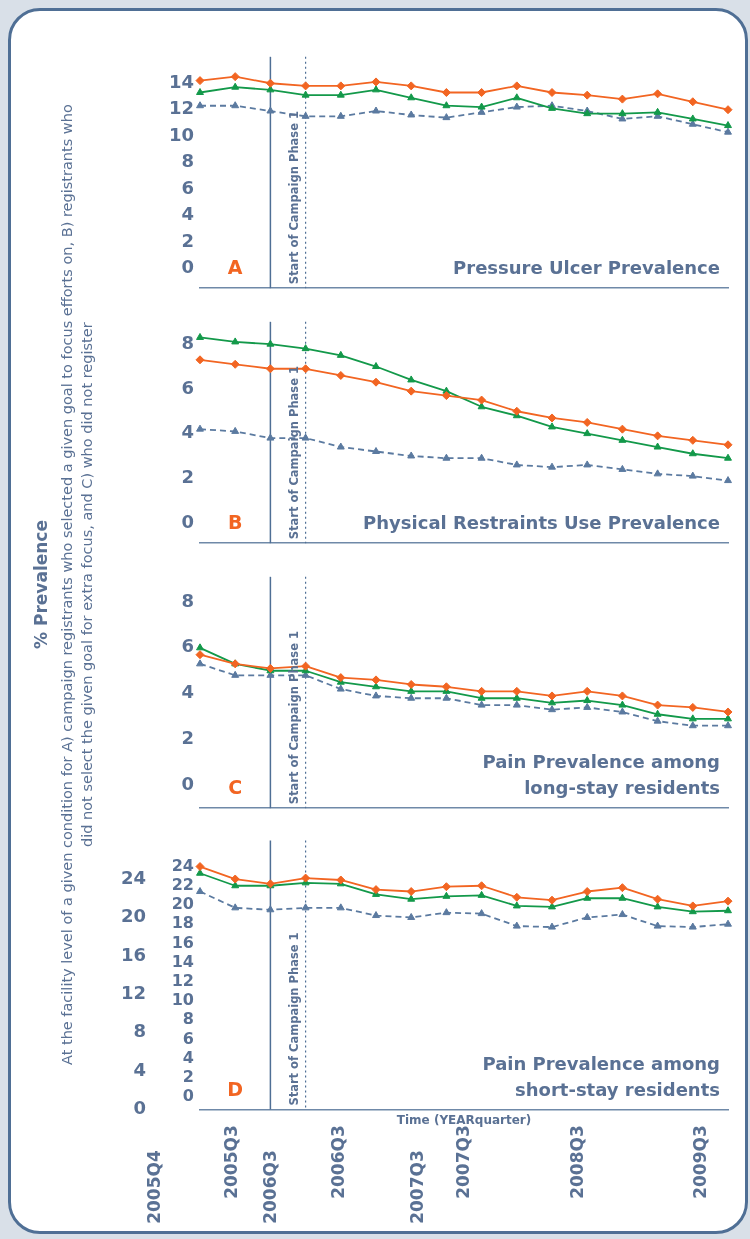  What do you see at coordinates (182, 865) in the screenshot?
I see `y-tick-label: 24` at bounding box center [182, 865].